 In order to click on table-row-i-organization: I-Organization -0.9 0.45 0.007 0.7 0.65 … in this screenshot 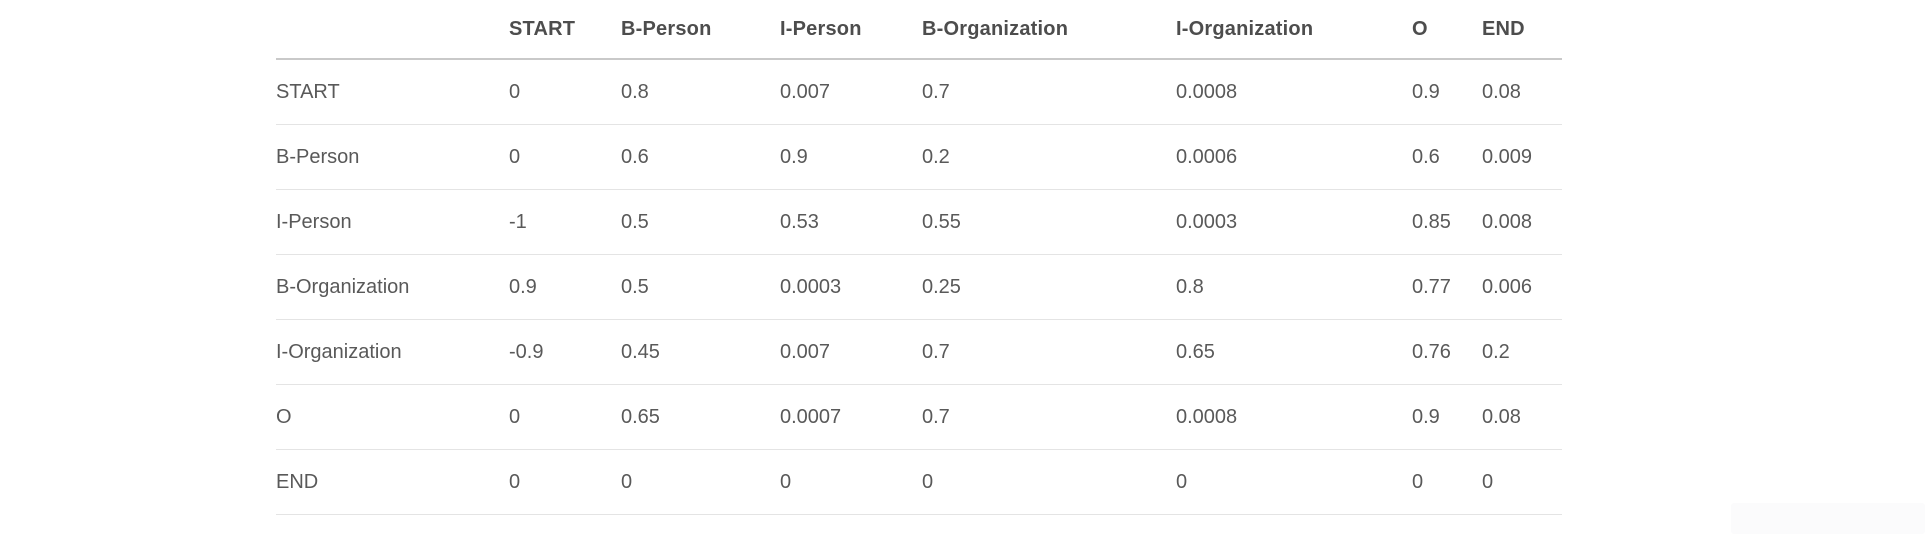, I will do `click(919, 352)`.